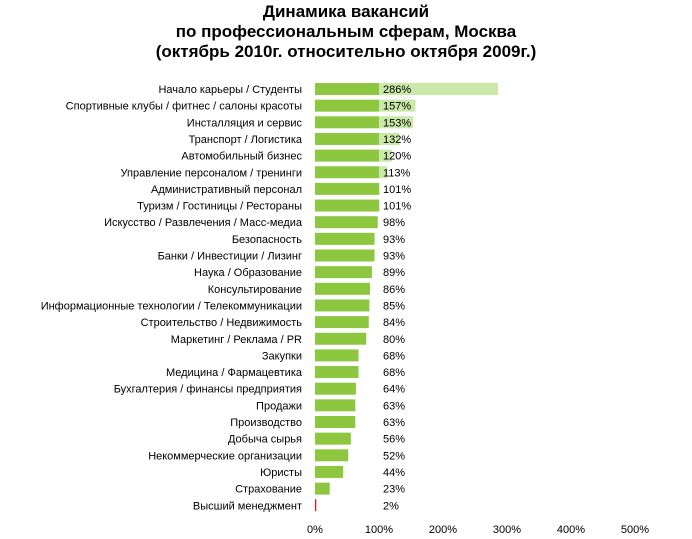  What do you see at coordinates (226, 190) in the screenshot?
I see `category-label-6: Административный персонал` at bounding box center [226, 190].